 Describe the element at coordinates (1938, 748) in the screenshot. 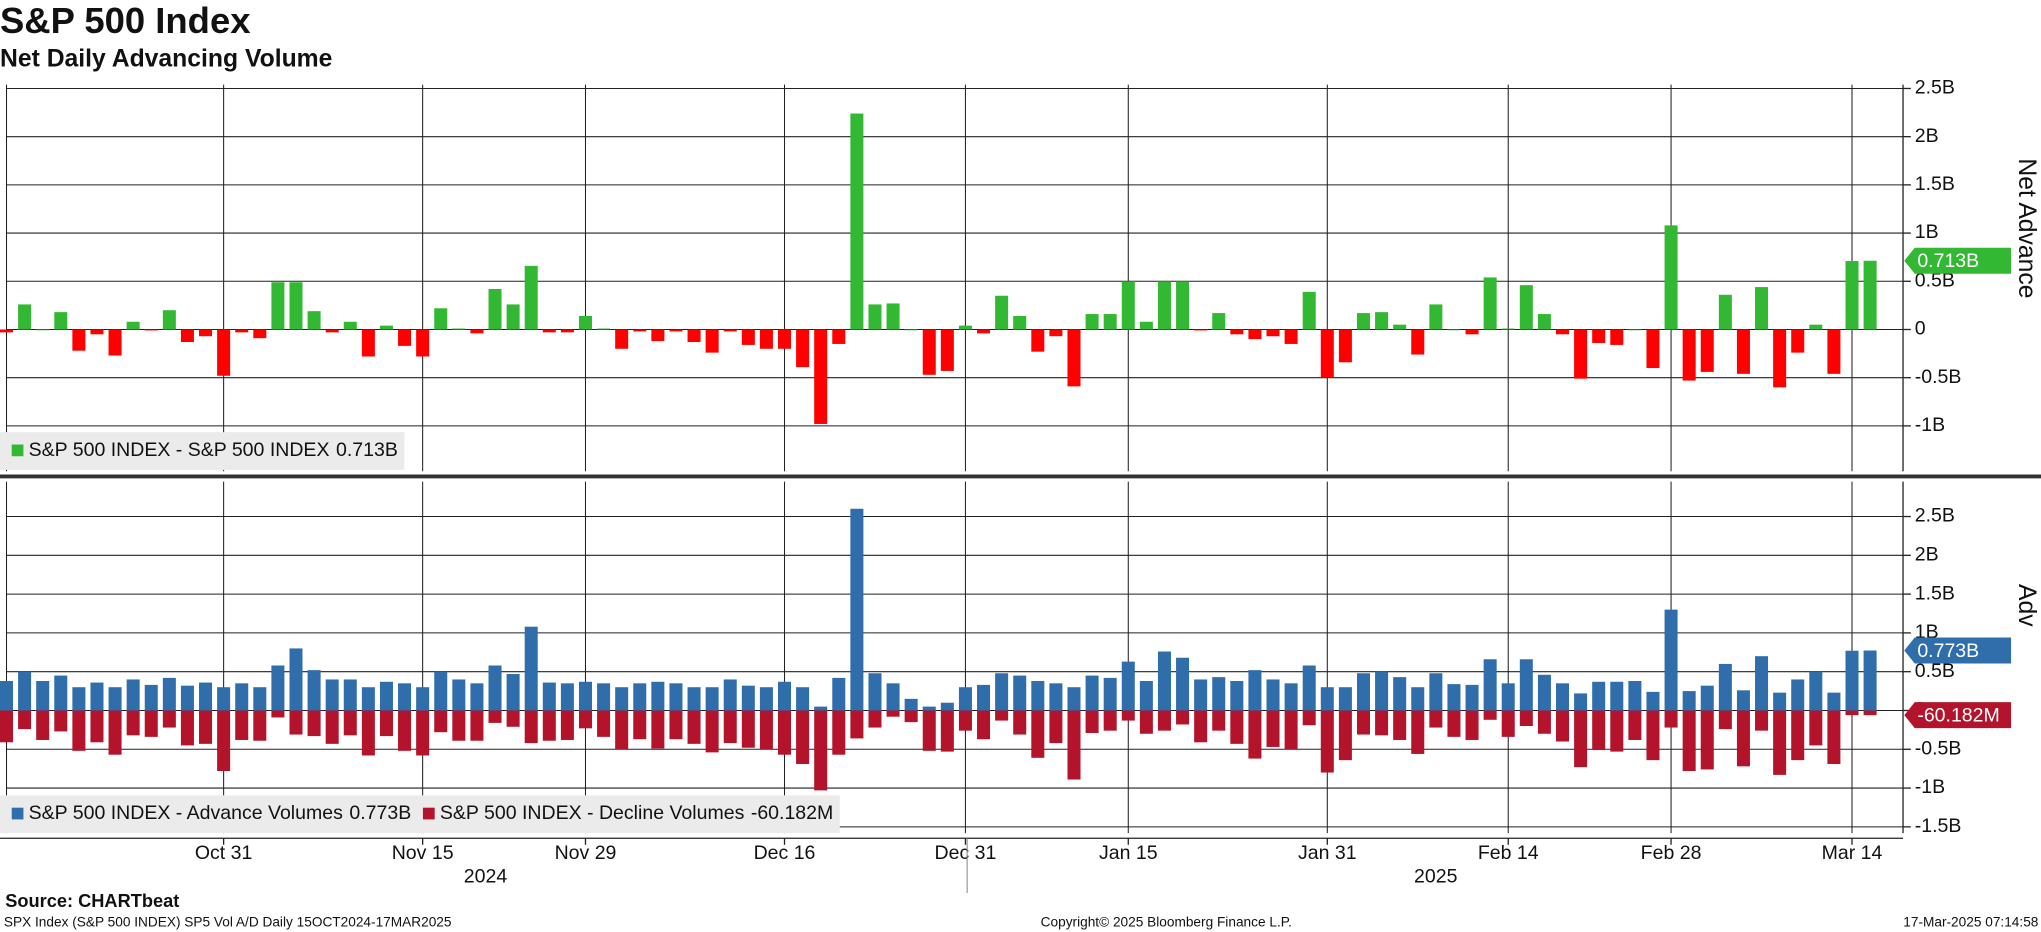

I see `y-tick-label: -0.5B` at that location.